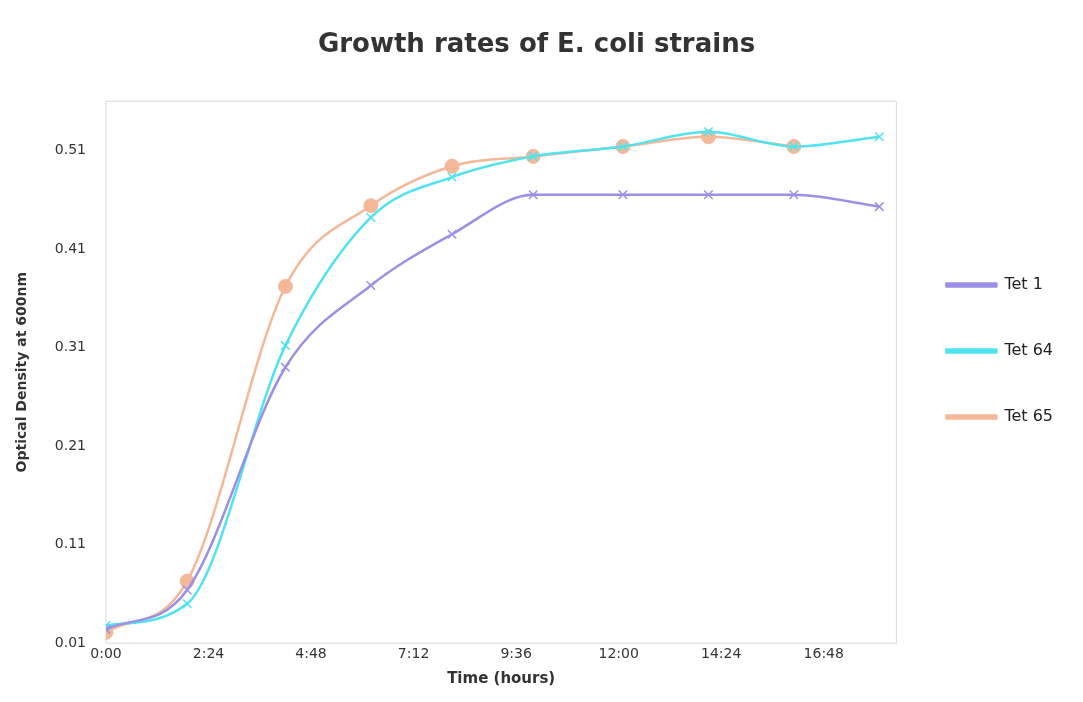 The height and width of the screenshot is (702, 1083). Describe the element at coordinates (21, 372) in the screenshot. I see `y-axis-title: Optical Density at 600nm` at that location.